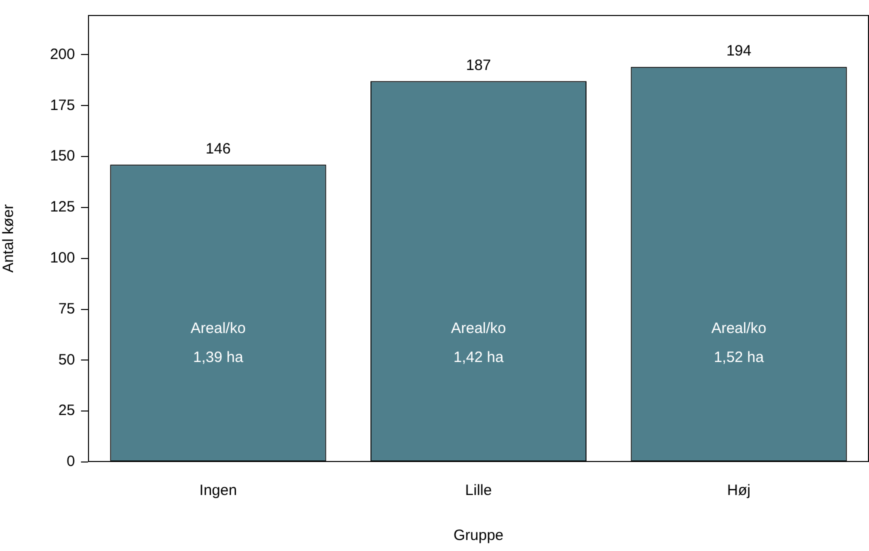 This screenshot has width=869, height=551. Describe the element at coordinates (70, 461) in the screenshot. I see `y-tick-label: 0` at that location.